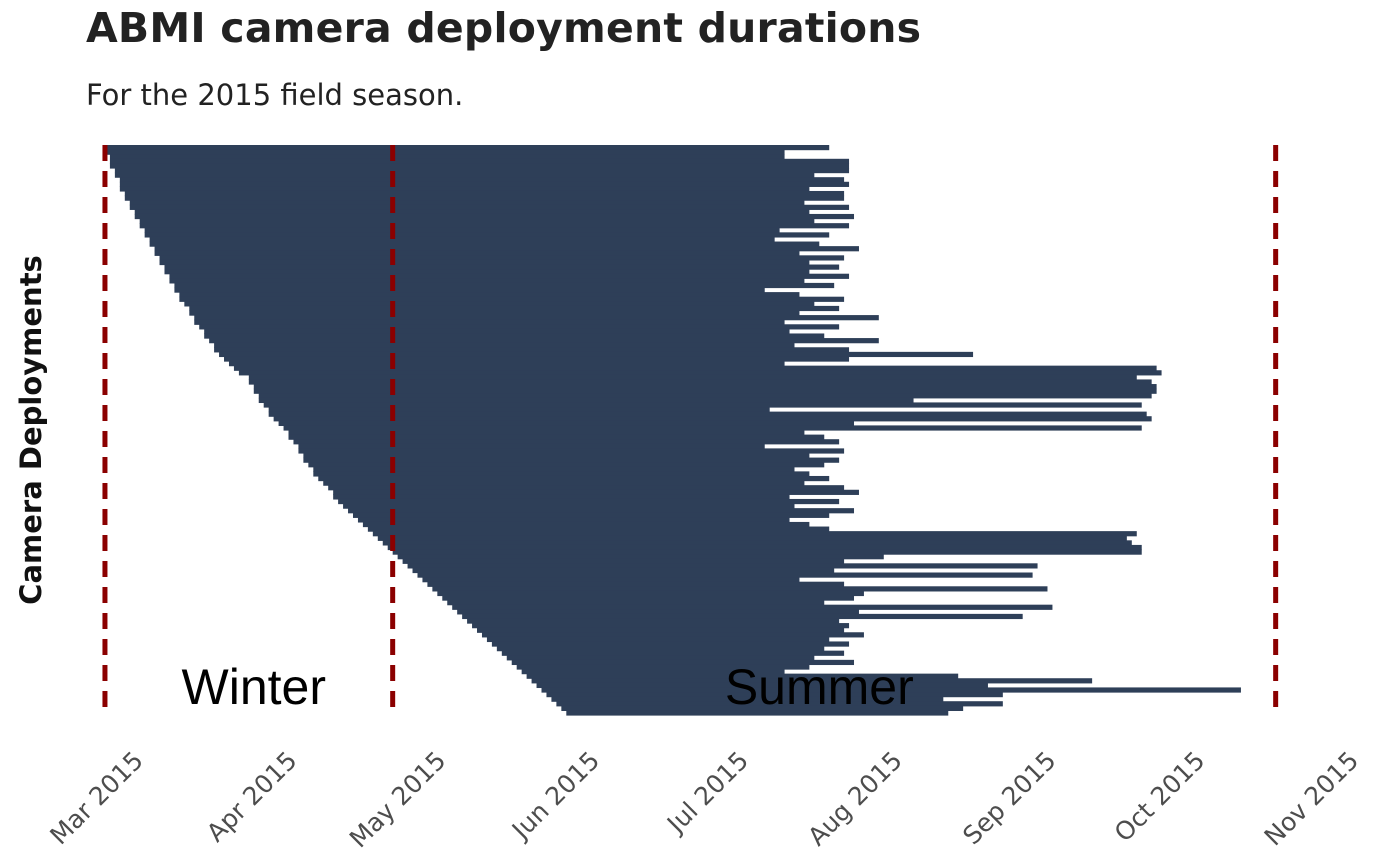 The height and width of the screenshot is (865, 1400). What do you see at coordinates (254, 687) in the screenshot?
I see `annotation-label: Winter` at bounding box center [254, 687].